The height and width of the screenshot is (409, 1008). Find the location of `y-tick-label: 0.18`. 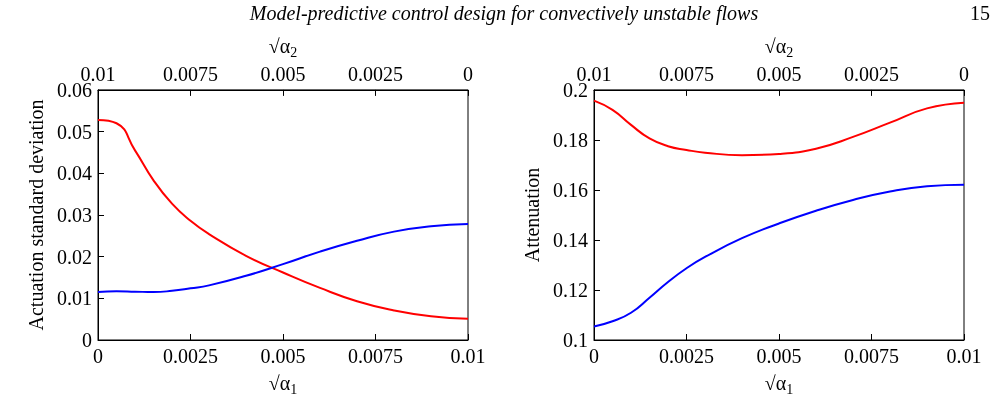

y-tick-label: 0.18 is located at coordinates (570, 139).